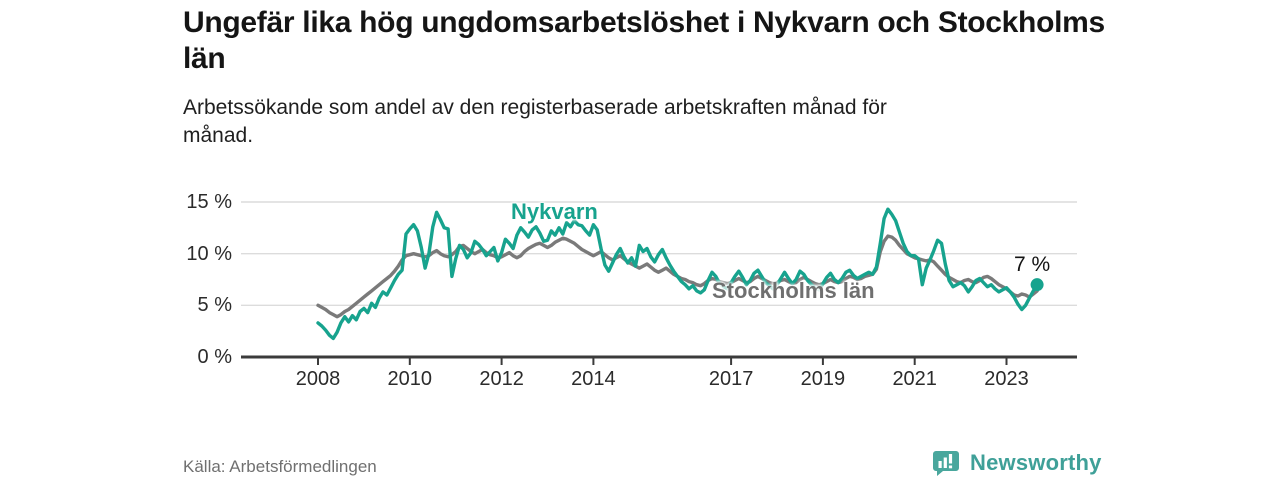  Describe the element at coordinates (731, 379) in the screenshot. I see `x-tick-label: 2017` at that location.